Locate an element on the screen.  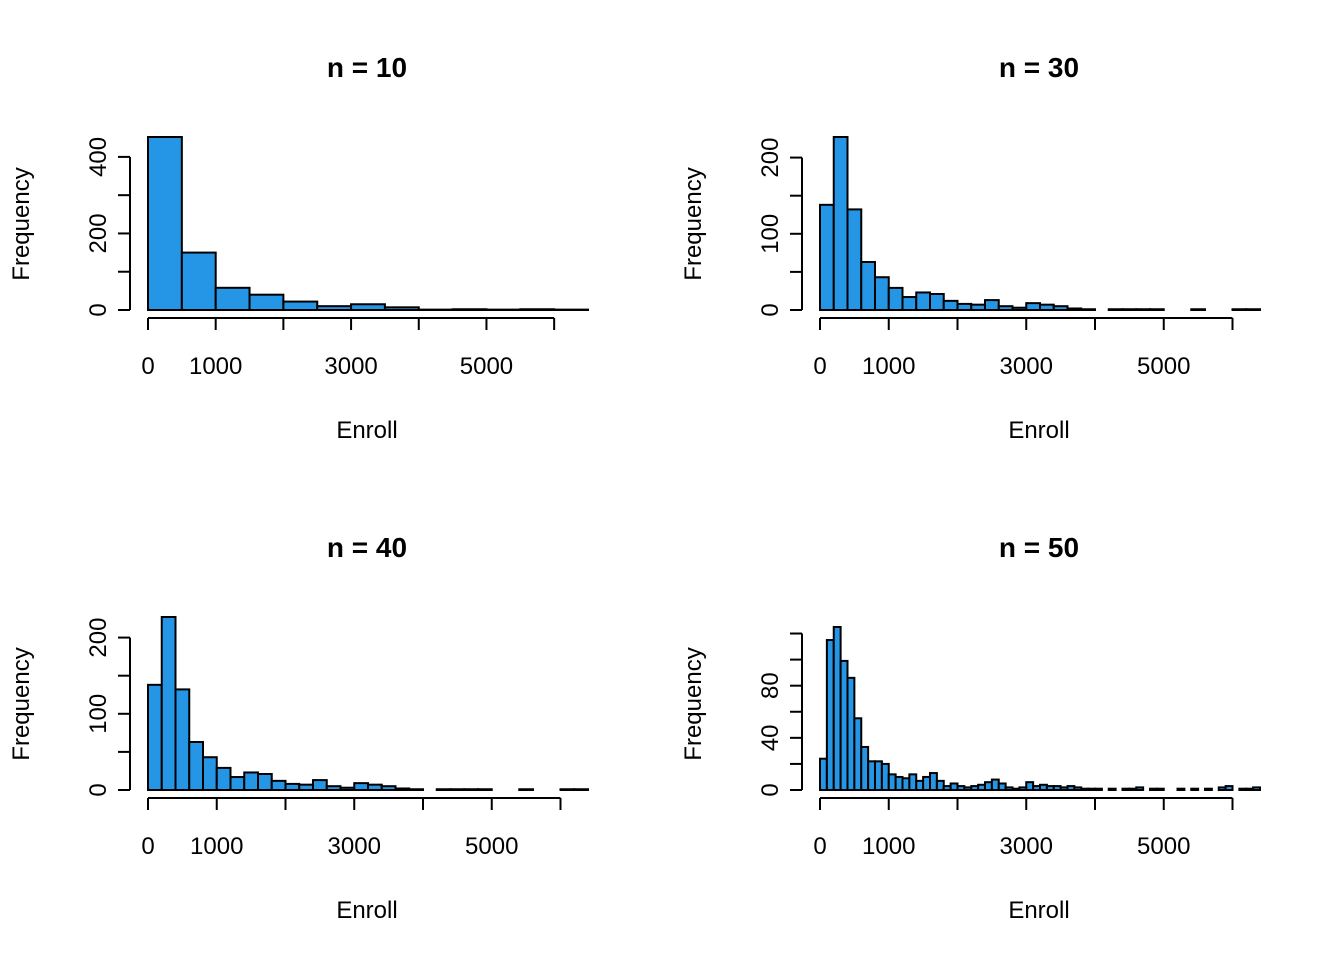
x-axis-label: Enroll is located at coordinates (1038, 910).